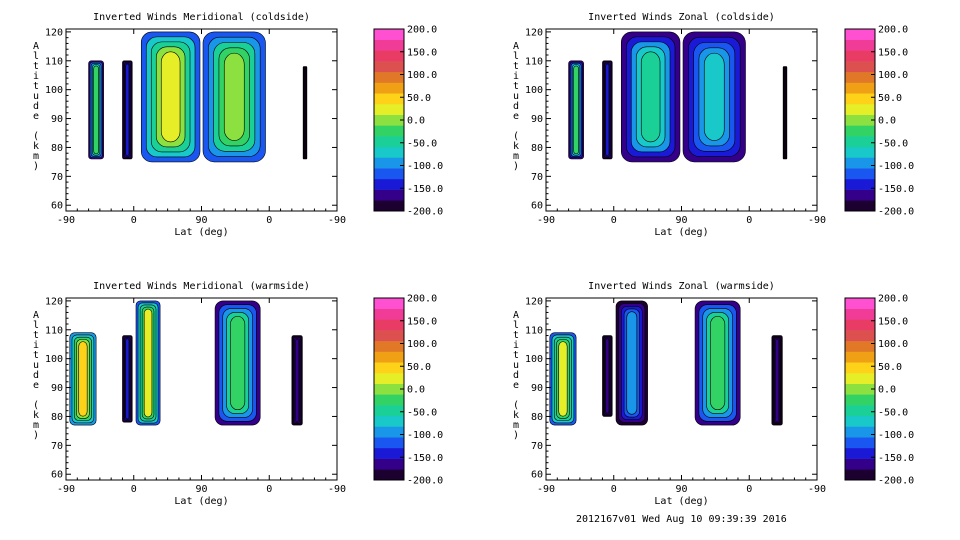 This screenshot has width=960, height=540. I want to click on chart-title: Inverted Winds Zonal (coldside), so click(681, 17).